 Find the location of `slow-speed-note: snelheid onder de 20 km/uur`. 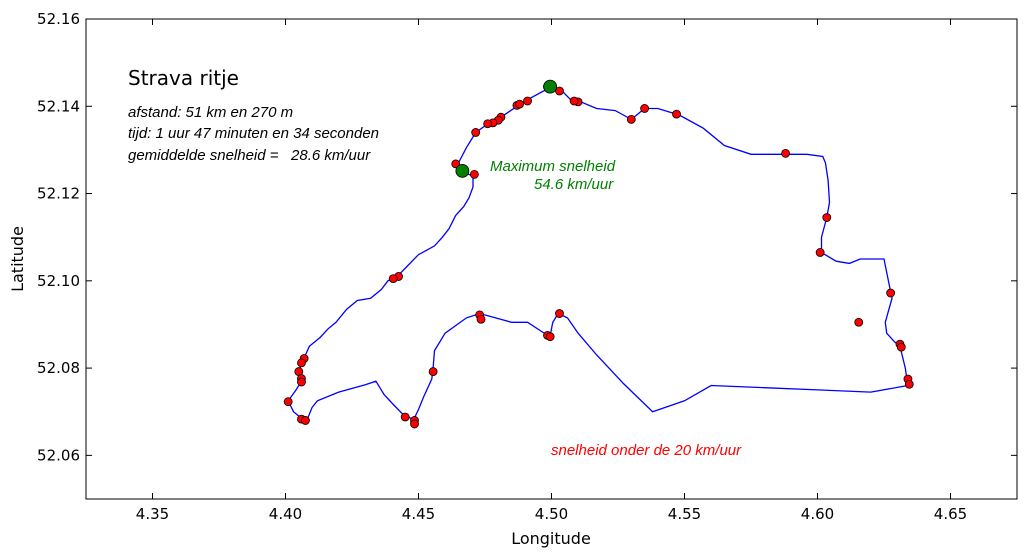

slow-speed-note: snelheid onder de 20 km/uur is located at coordinates (646, 450).